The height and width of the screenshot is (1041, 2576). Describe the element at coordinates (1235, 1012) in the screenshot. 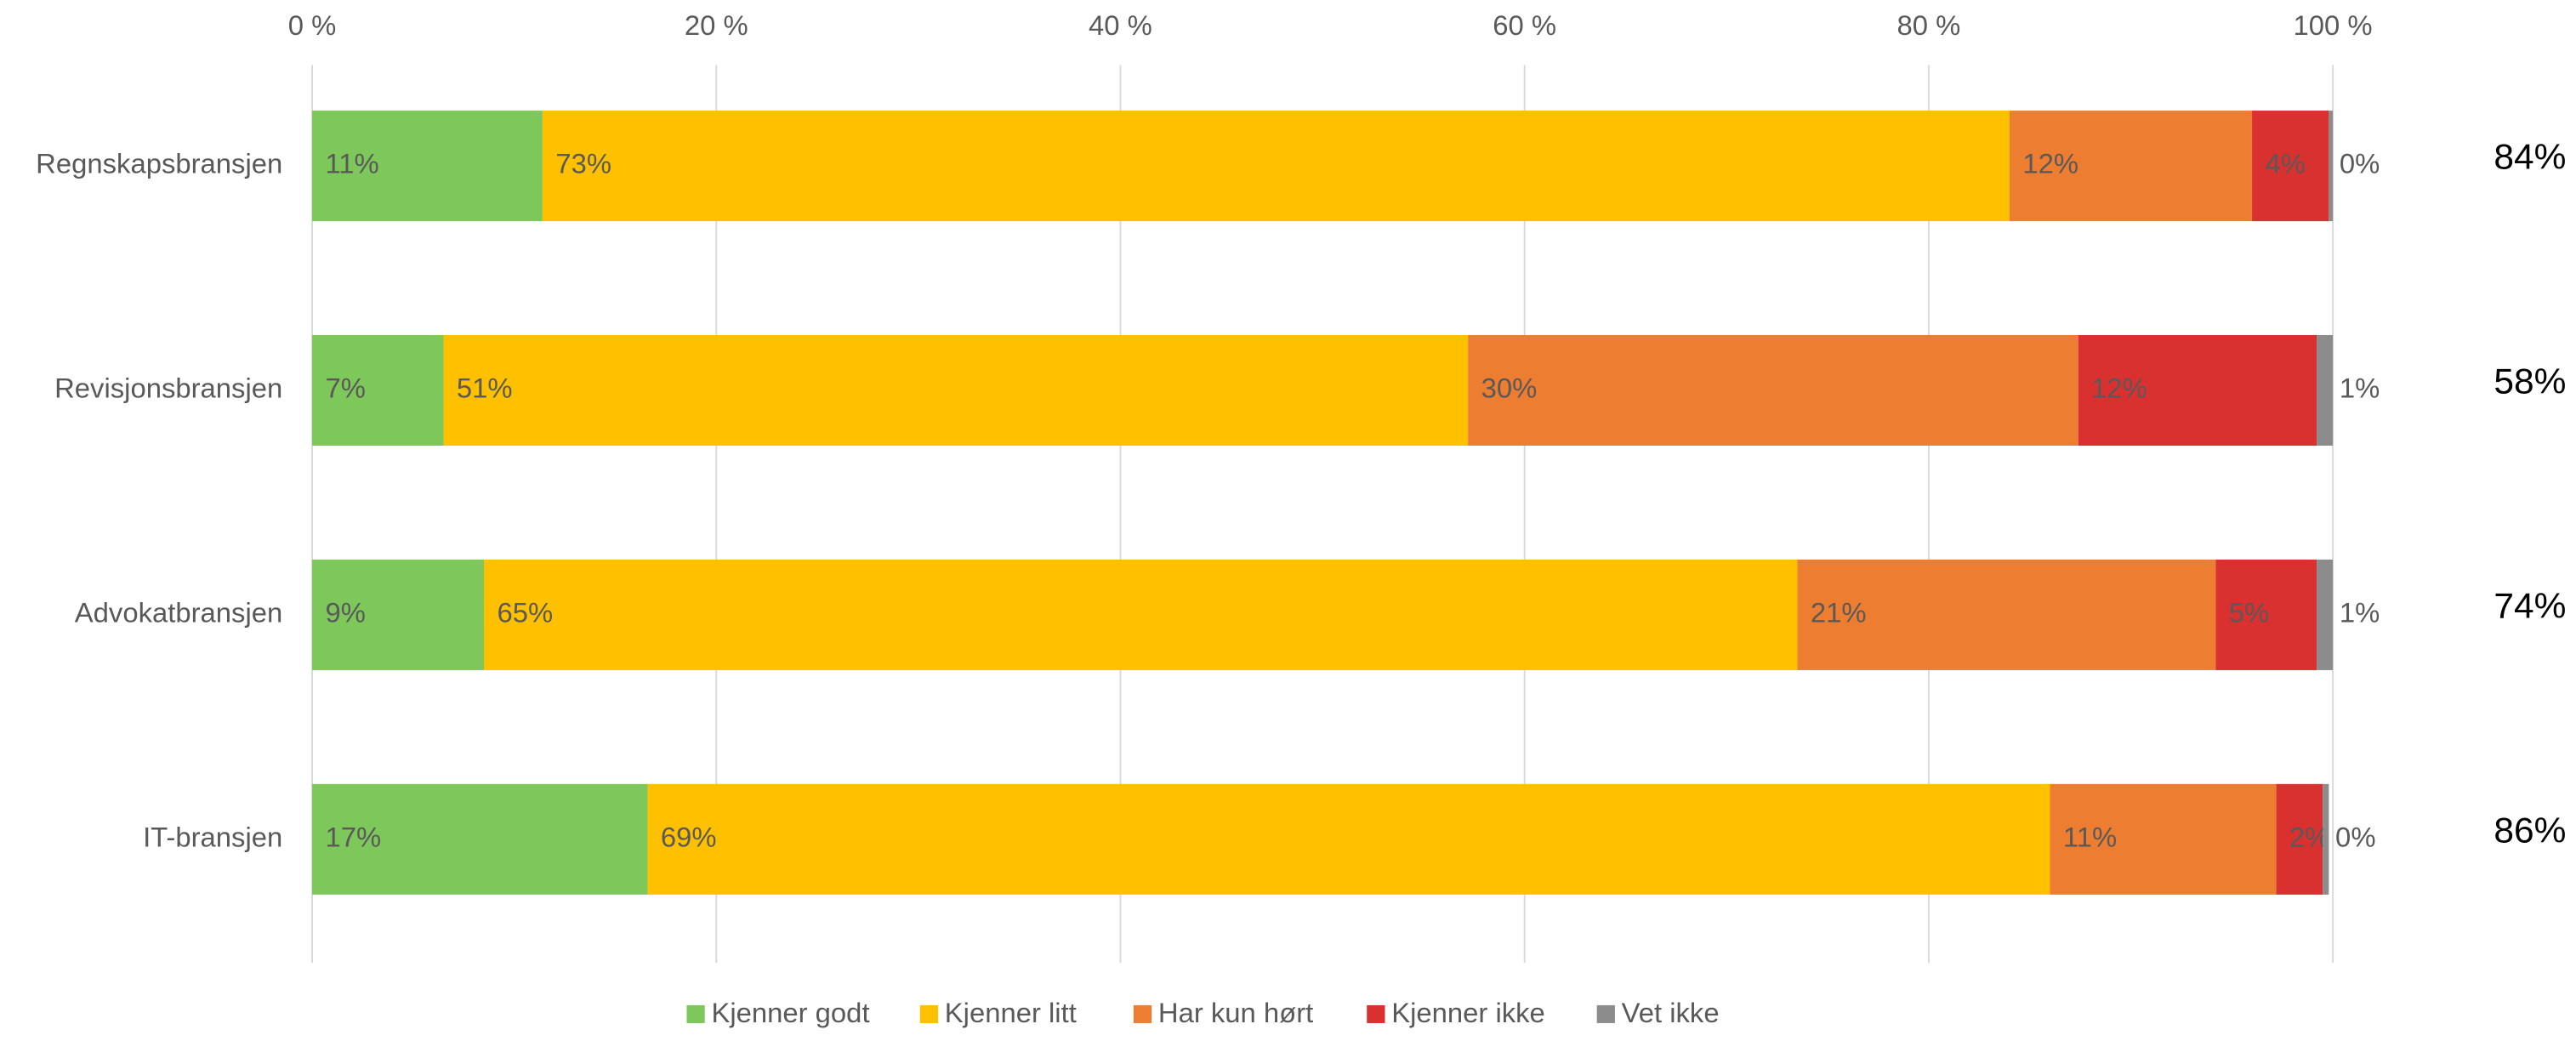

I see `legend-label: Har kun hørt` at that location.